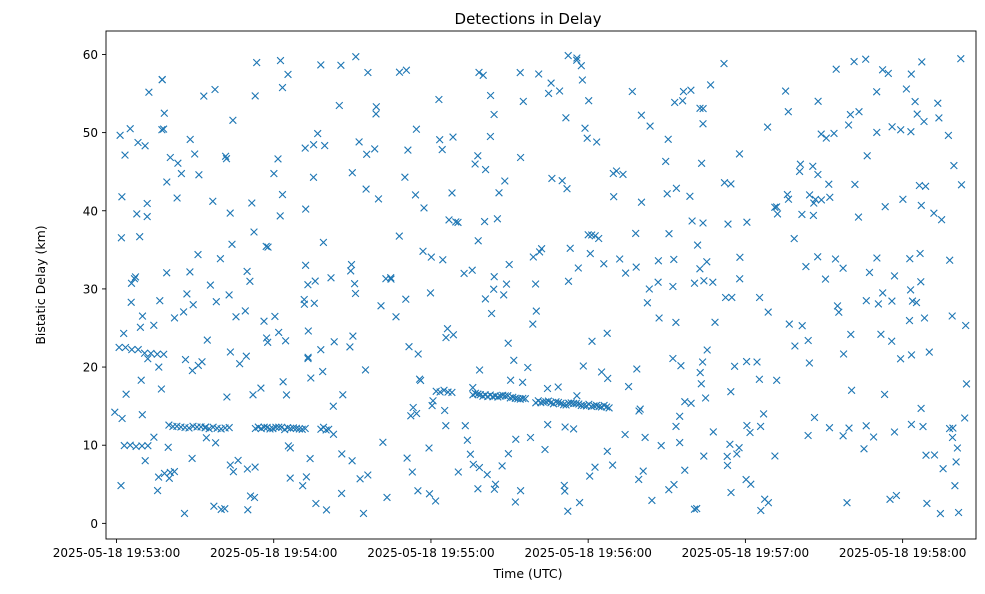  I want to click on y-axis-ticks: 0 10 20 30 40 50 60, so click(94, 289).